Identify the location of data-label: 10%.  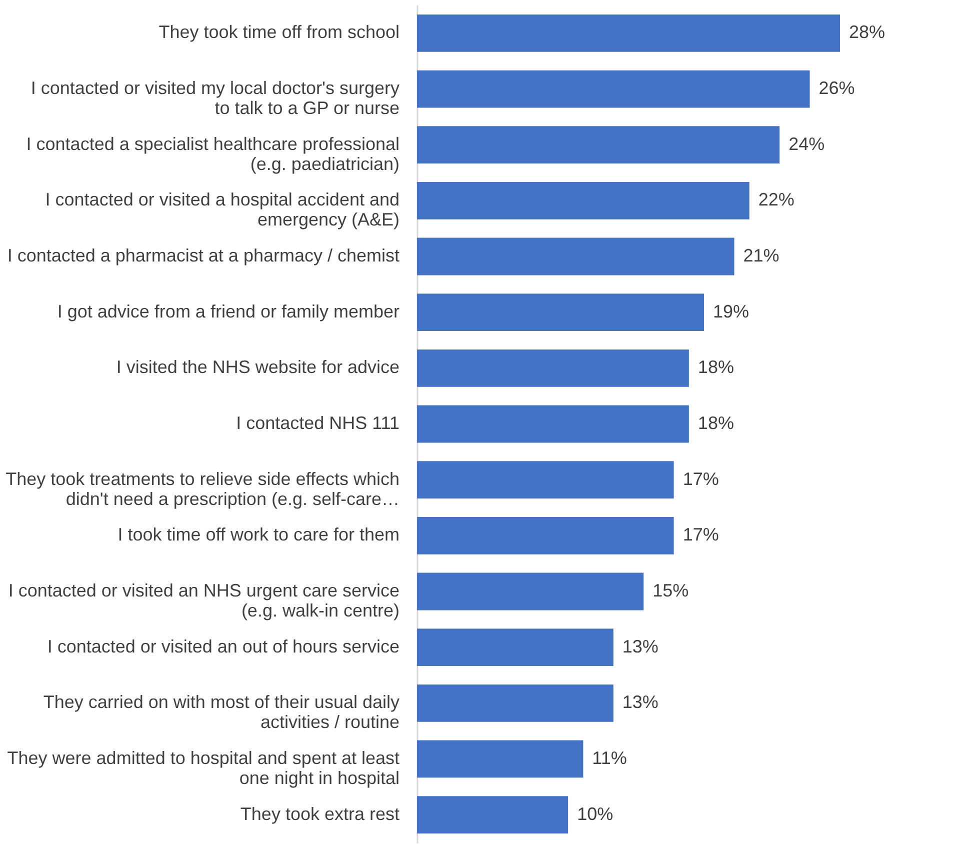
(595, 814).